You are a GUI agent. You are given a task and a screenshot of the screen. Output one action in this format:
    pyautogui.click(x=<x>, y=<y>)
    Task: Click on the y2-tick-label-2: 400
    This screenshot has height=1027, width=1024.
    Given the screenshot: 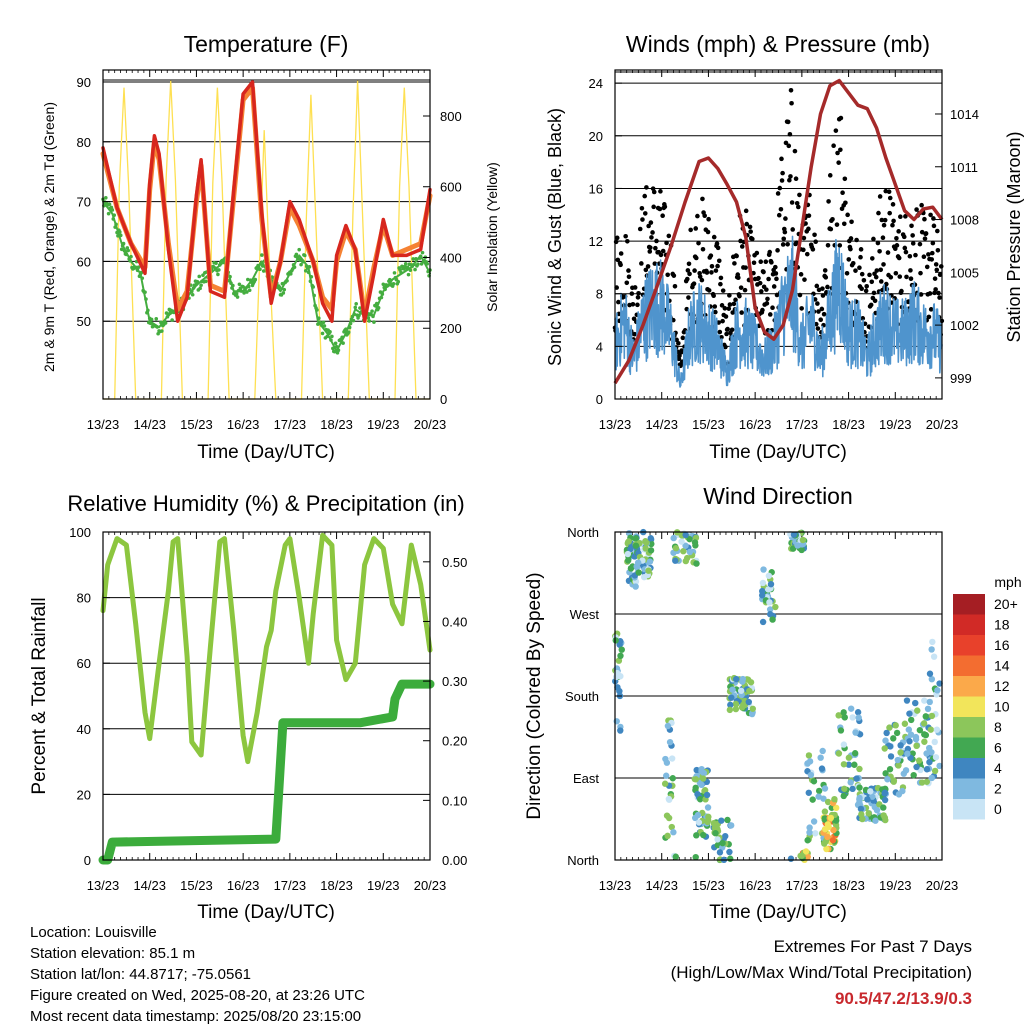 What is the action you would take?
    pyautogui.click(x=451, y=257)
    